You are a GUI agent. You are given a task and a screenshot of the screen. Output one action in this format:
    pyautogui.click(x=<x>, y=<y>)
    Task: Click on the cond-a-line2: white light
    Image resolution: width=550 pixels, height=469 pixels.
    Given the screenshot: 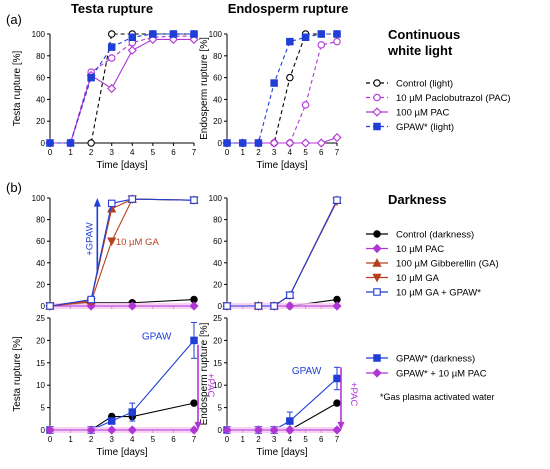 What is the action you would take?
    pyautogui.click(x=420, y=50)
    